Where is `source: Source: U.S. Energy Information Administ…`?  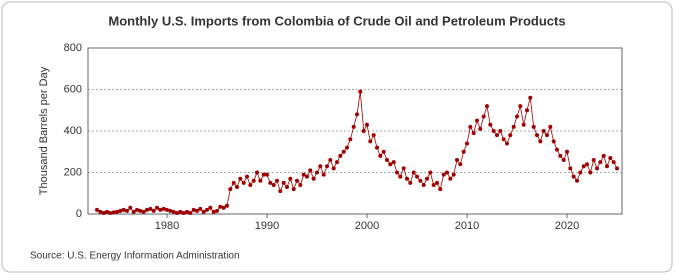 source: Source: U.S. Energy Information Administ… is located at coordinates (135, 256).